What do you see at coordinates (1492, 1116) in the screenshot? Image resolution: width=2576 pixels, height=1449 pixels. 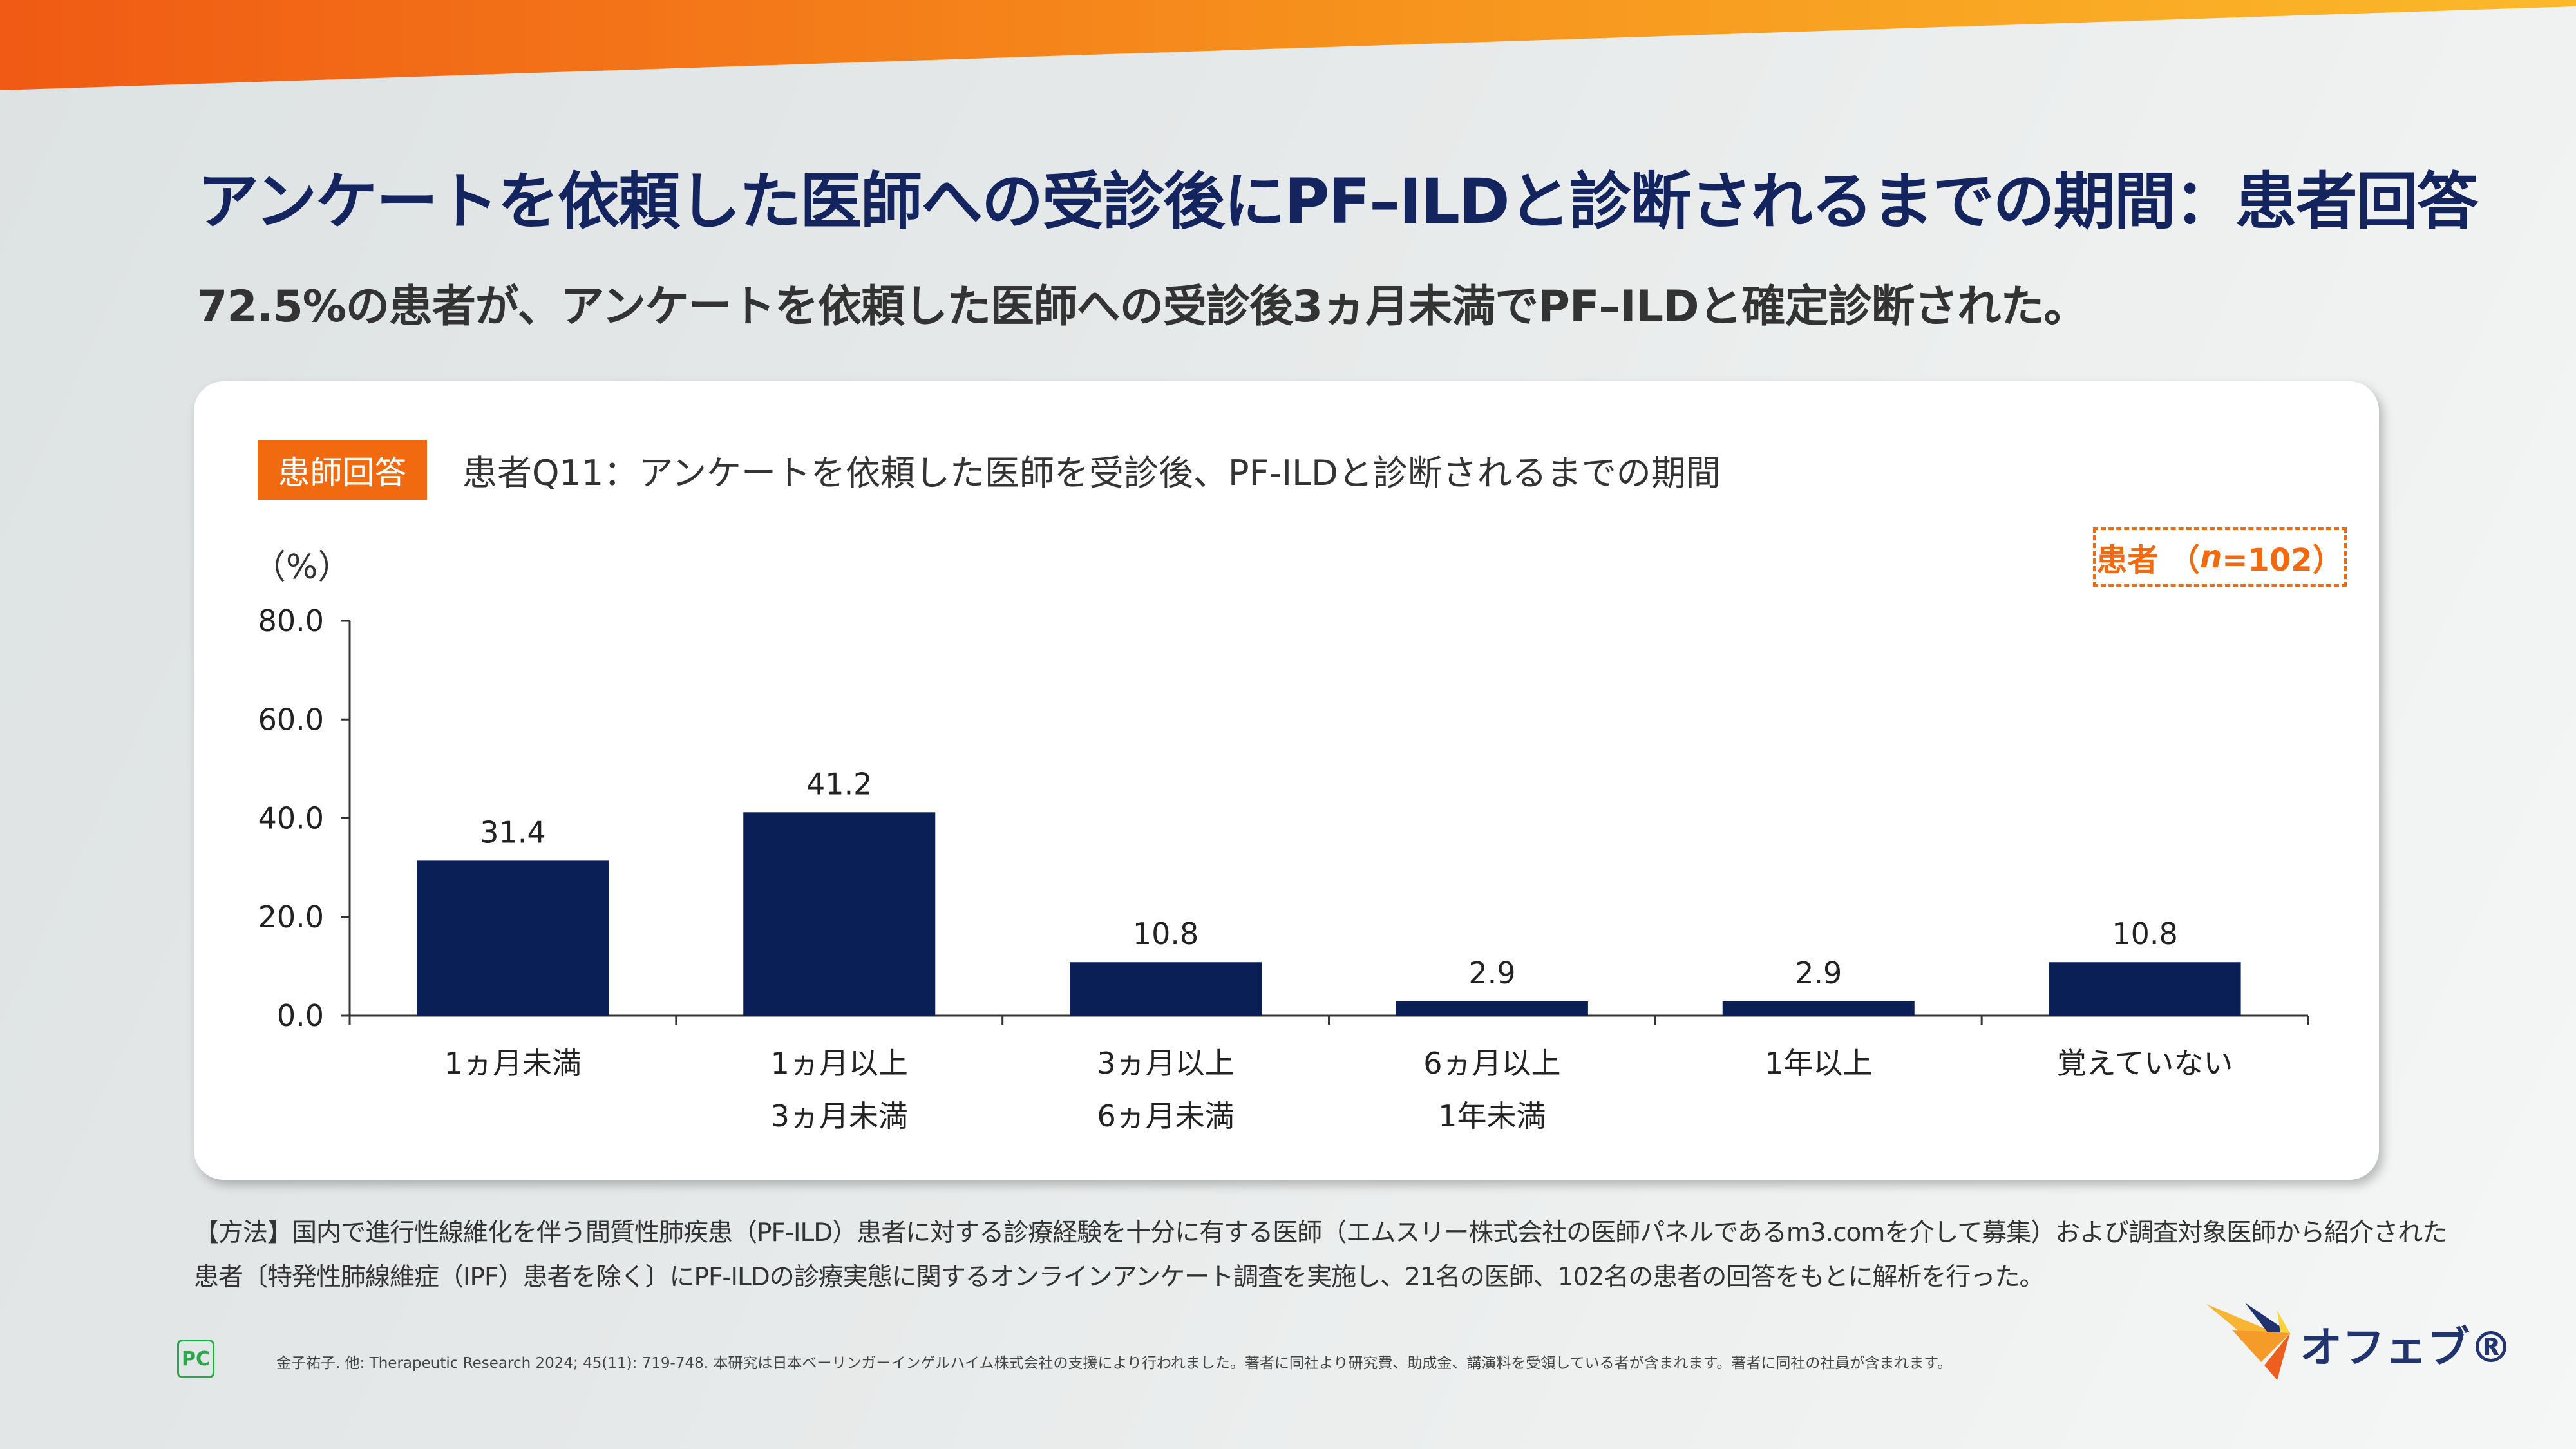 I see `category-label: 1年未満` at bounding box center [1492, 1116].